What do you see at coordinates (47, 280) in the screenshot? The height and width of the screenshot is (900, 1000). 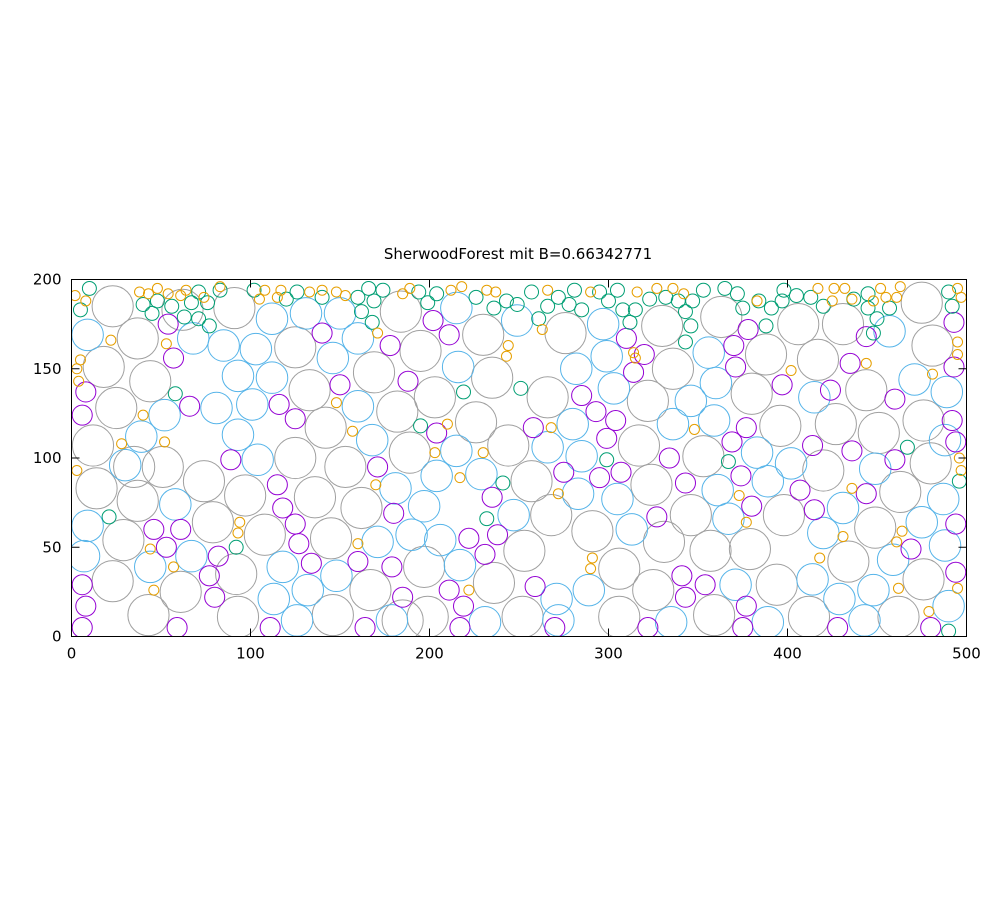 I see `y-tick-label: 200` at bounding box center [47, 280].